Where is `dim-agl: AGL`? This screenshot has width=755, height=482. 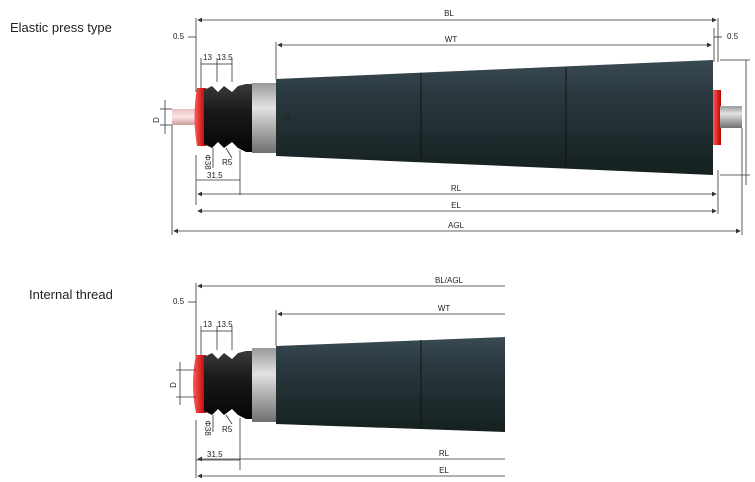 dim-agl: AGL is located at coordinates (456, 225).